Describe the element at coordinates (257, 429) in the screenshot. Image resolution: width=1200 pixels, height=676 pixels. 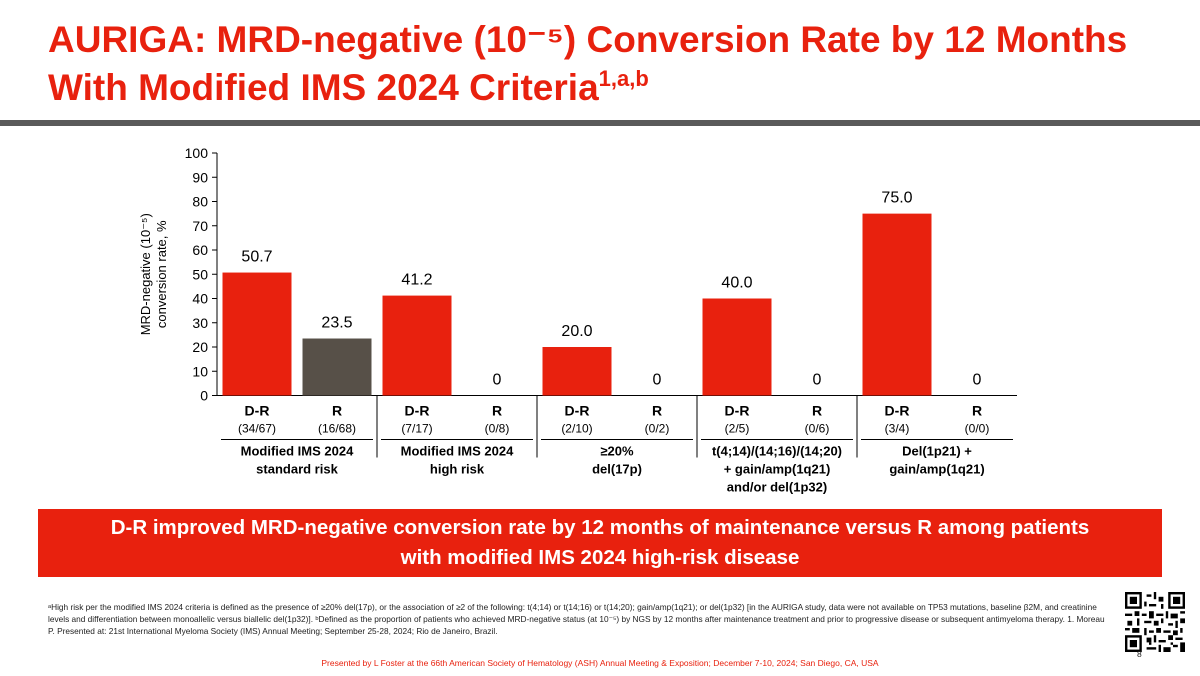
I see `arm-n-label: (34/67)` at that location.